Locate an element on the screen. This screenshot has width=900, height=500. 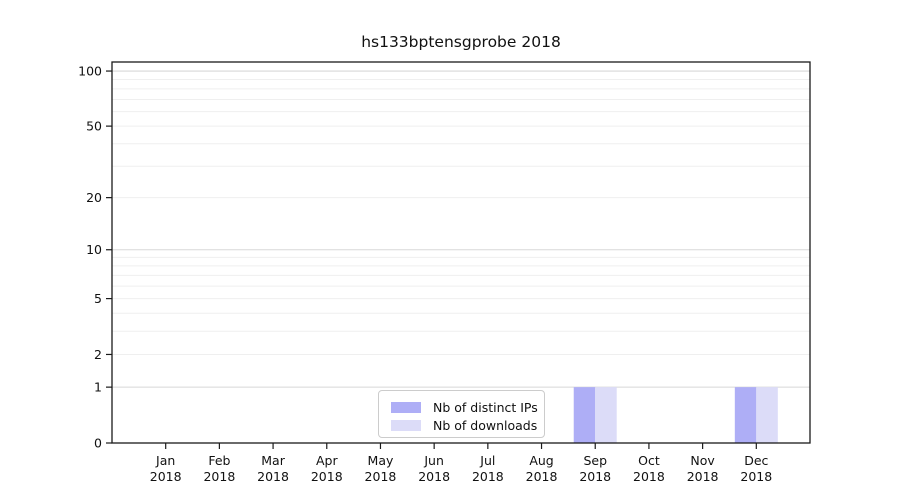
legend-item-distinct-ips: Nb of distinct IPs is located at coordinates (464, 407).